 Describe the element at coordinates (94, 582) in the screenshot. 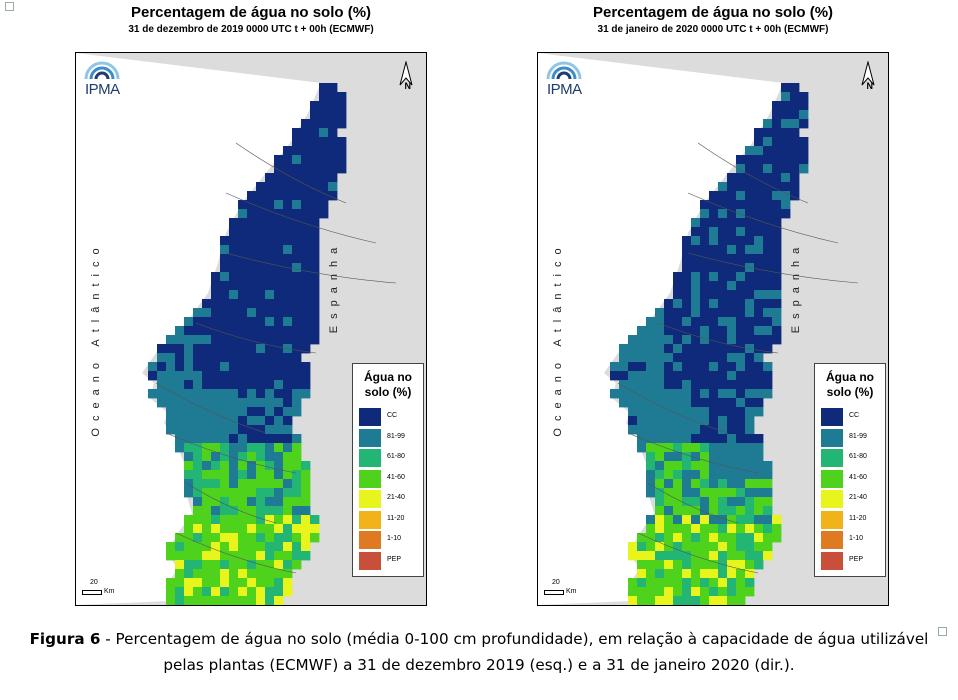

I see `scale-value: 20` at that location.